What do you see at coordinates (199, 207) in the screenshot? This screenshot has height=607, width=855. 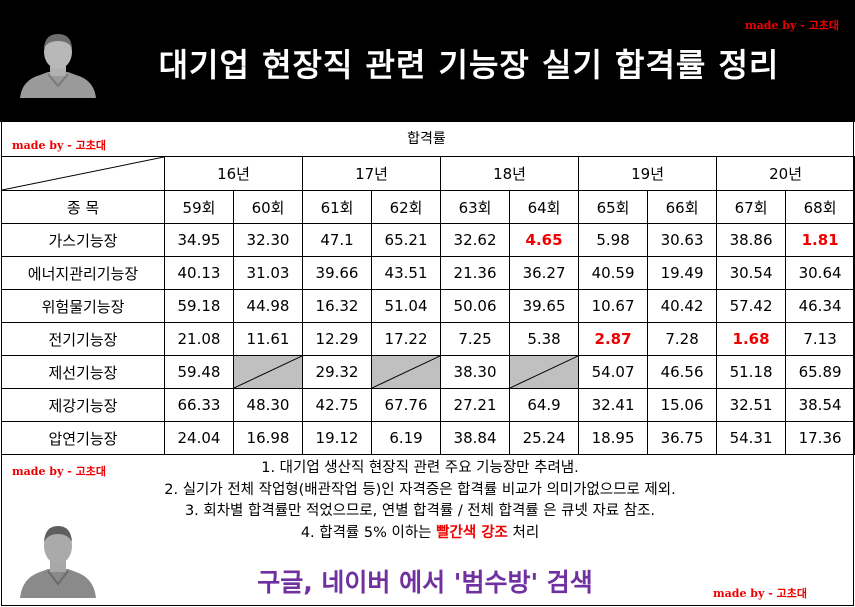 I see `round-header: 59회` at bounding box center [199, 207].